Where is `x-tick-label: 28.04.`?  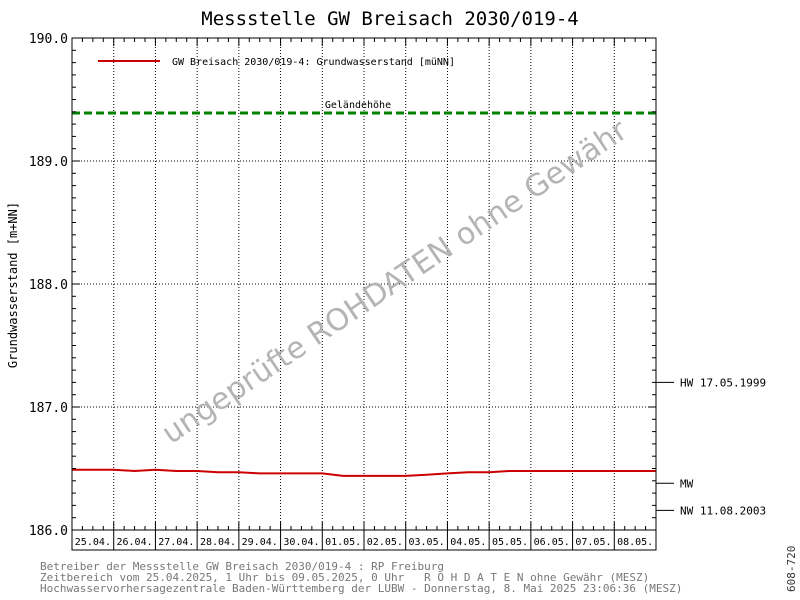
x-tick-label: 28.04. is located at coordinates (218, 542).